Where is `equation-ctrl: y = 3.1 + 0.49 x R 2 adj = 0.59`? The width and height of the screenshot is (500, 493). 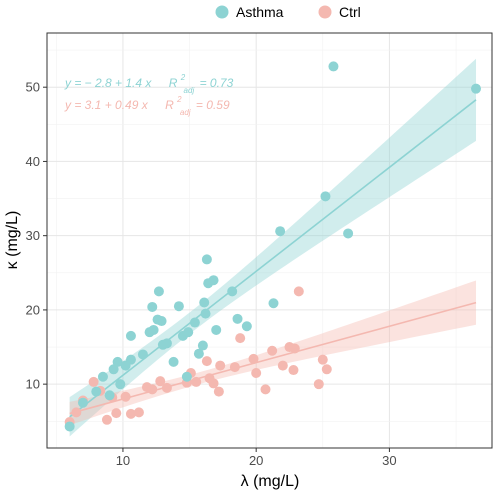 equation-ctrl: y = 3.1 + 0.49 x R 2 adj = 0.59 is located at coordinates (147, 104).